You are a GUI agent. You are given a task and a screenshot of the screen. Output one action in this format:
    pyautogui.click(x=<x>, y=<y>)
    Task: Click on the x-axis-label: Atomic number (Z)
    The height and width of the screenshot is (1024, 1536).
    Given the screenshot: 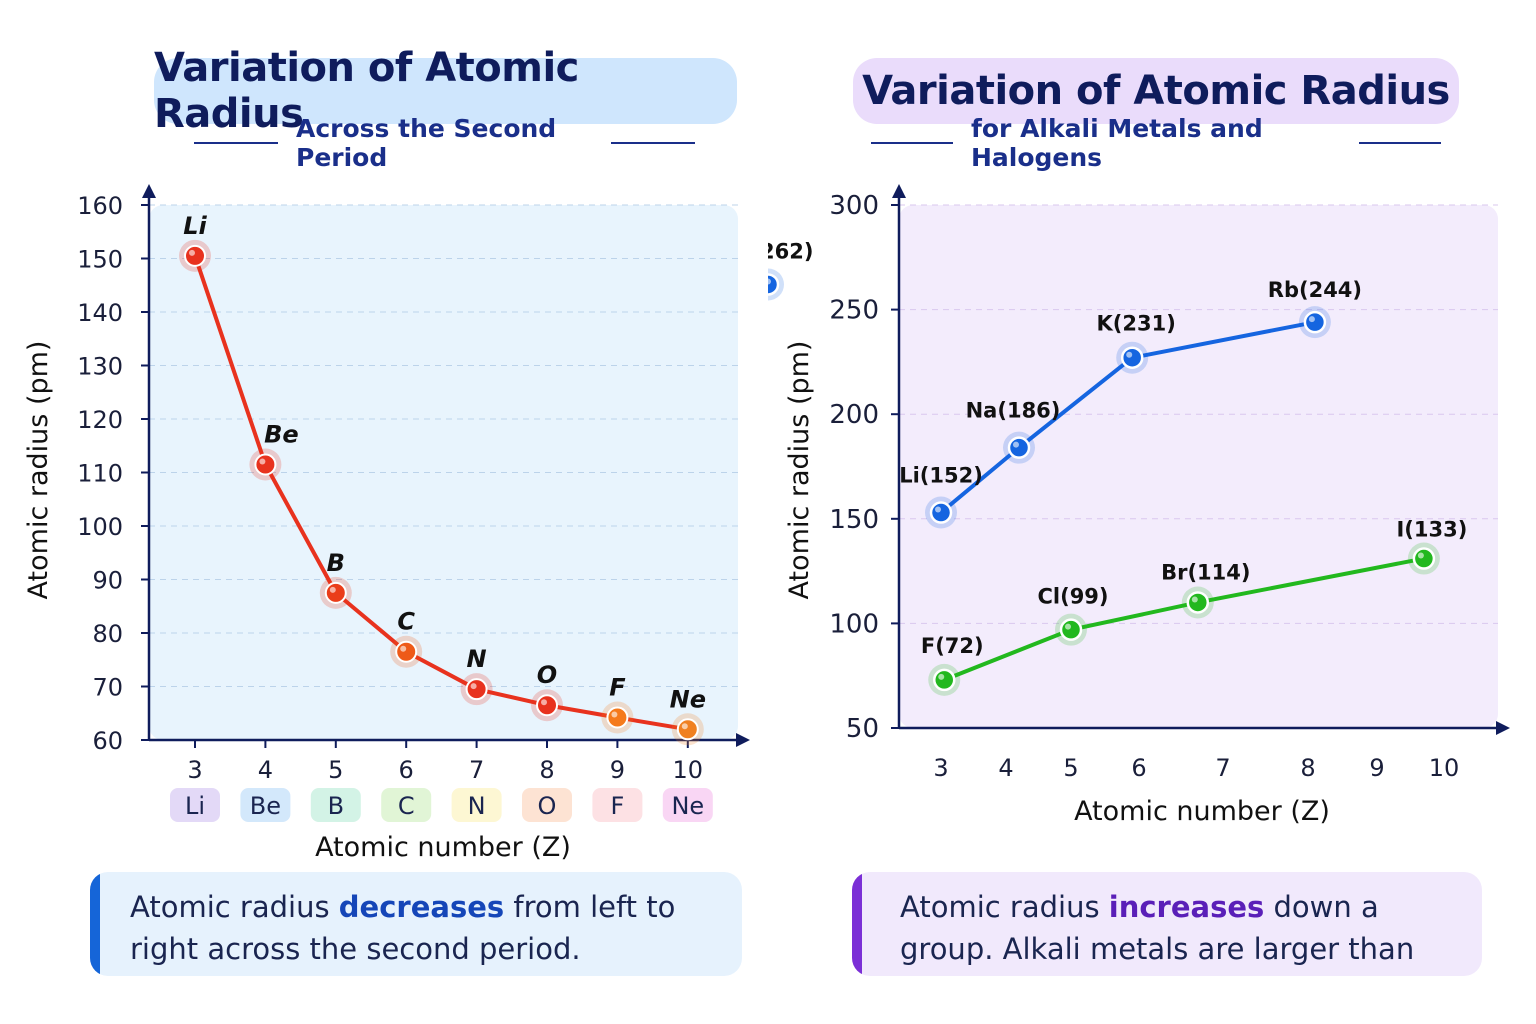 What is the action you would take?
    pyautogui.click(x=443, y=847)
    